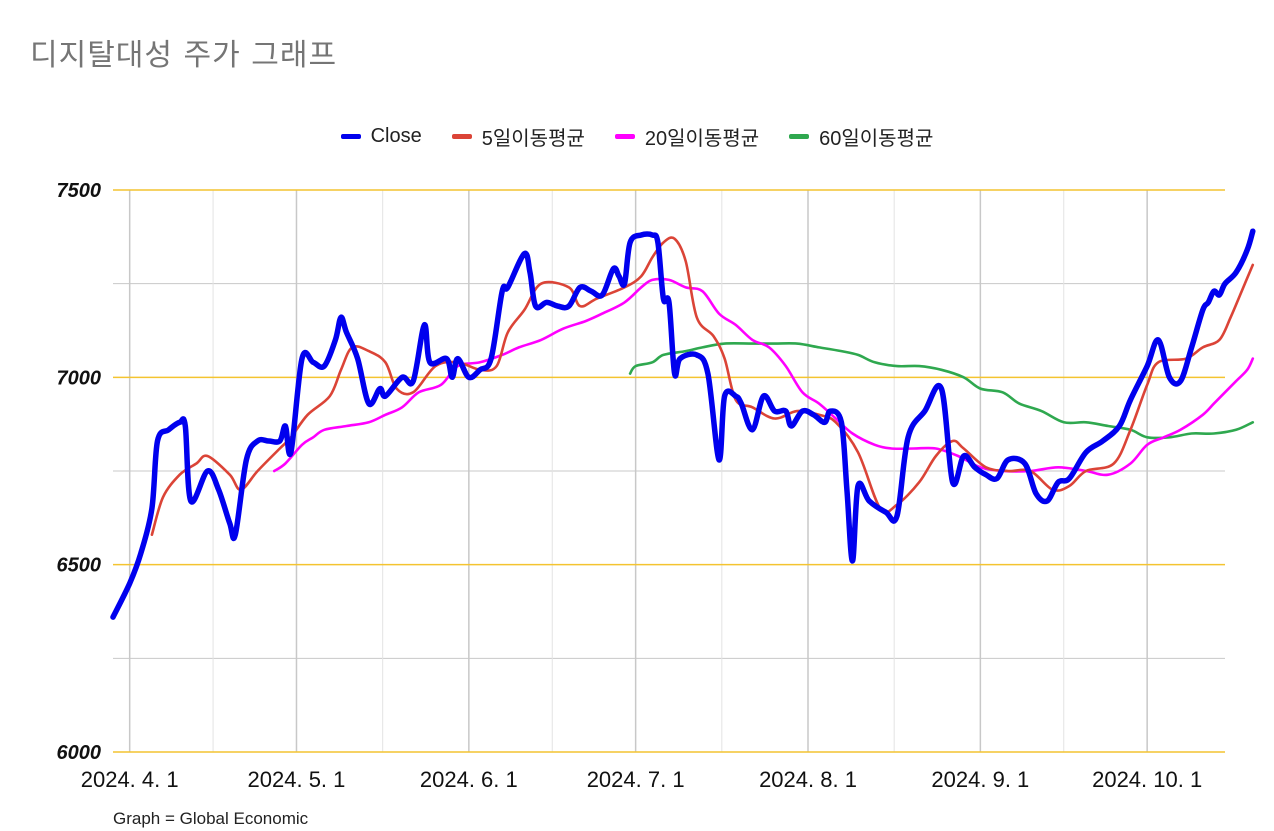 The height and width of the screenshot is (831, 1274). Describe the element at coordinates (211, 818) in the screenshot. I see `source-caption: Graph = Global Economic` at that location.